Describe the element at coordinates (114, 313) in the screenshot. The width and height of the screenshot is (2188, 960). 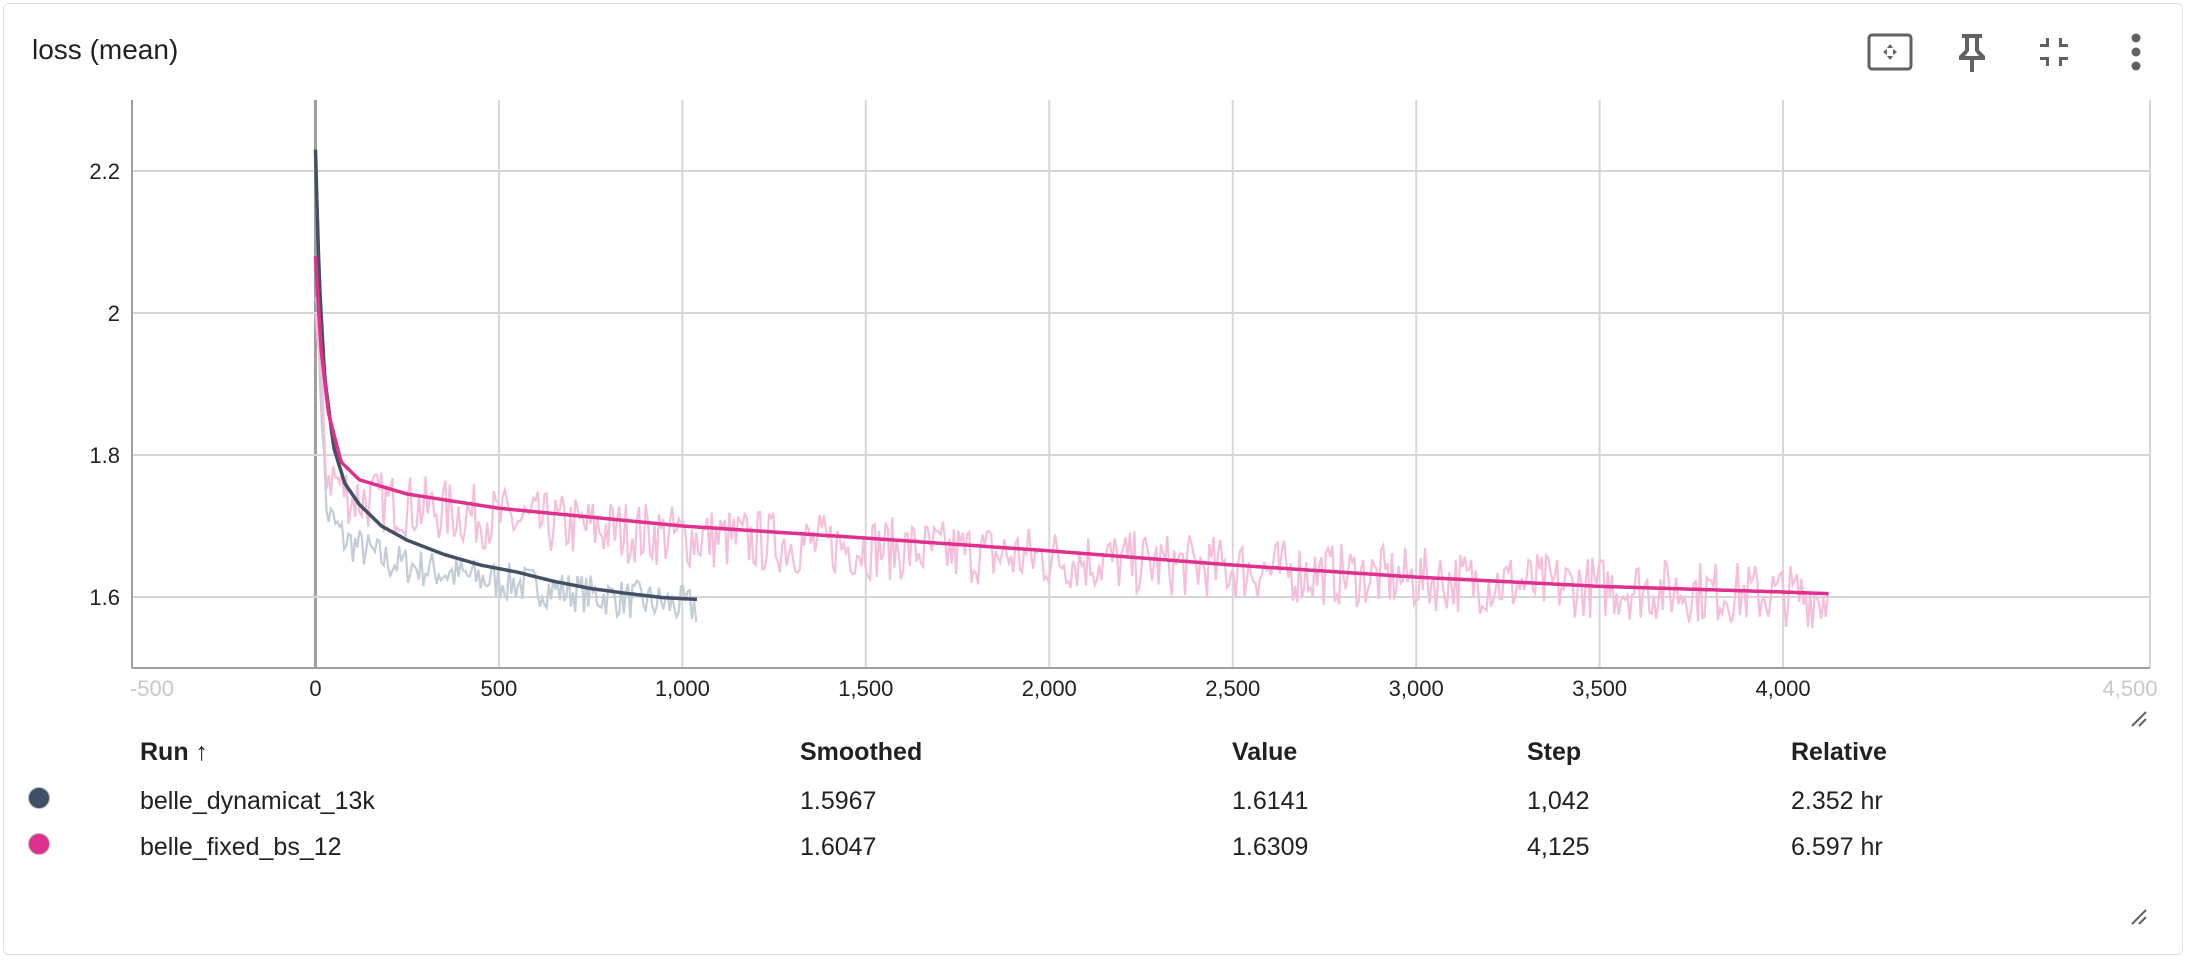
I see `y-tick-label: 2` at that location.